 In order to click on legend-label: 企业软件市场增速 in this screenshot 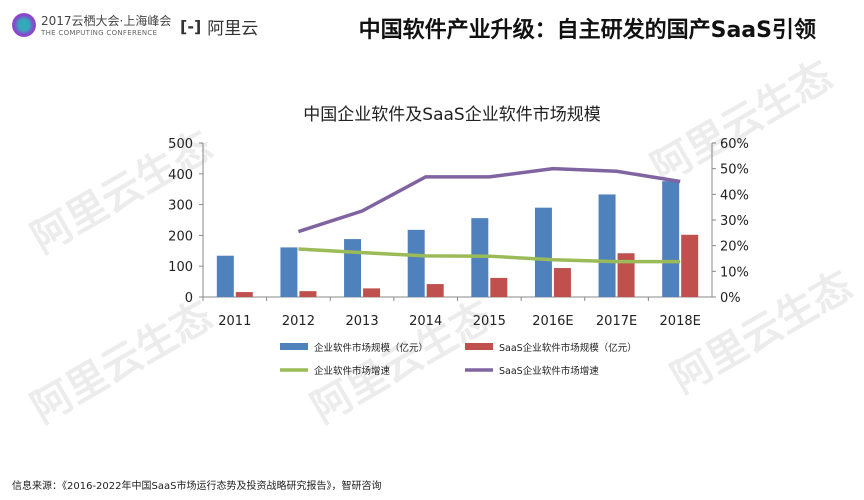, I will do `click(352, 371)`.